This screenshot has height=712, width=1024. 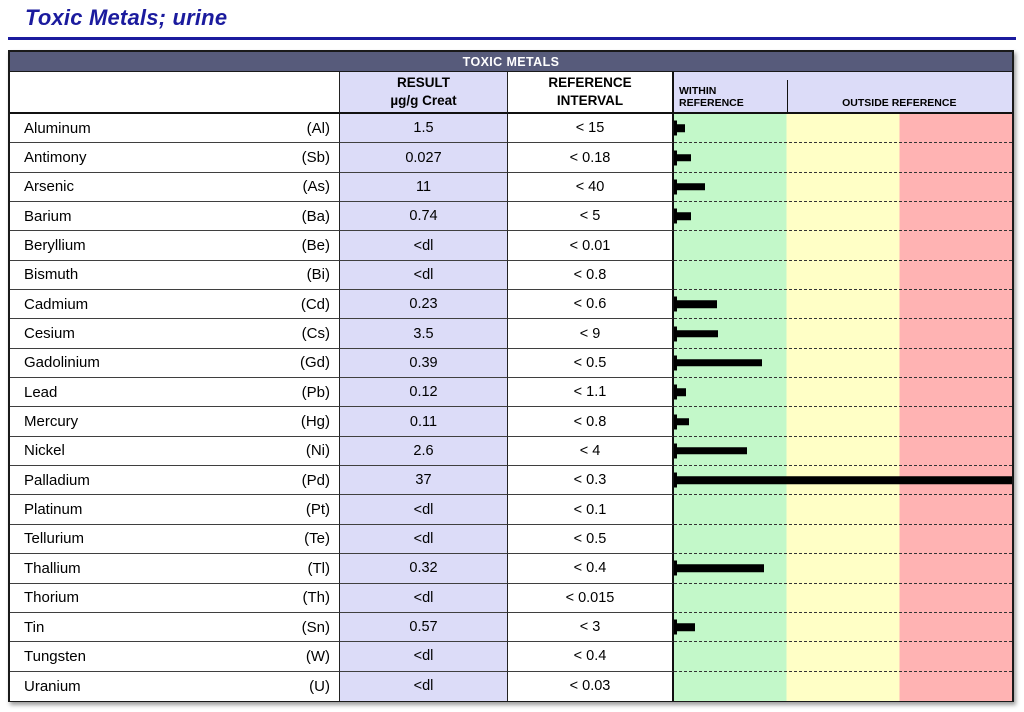 I want to click on header-element-column, so click(x=175, y=93).